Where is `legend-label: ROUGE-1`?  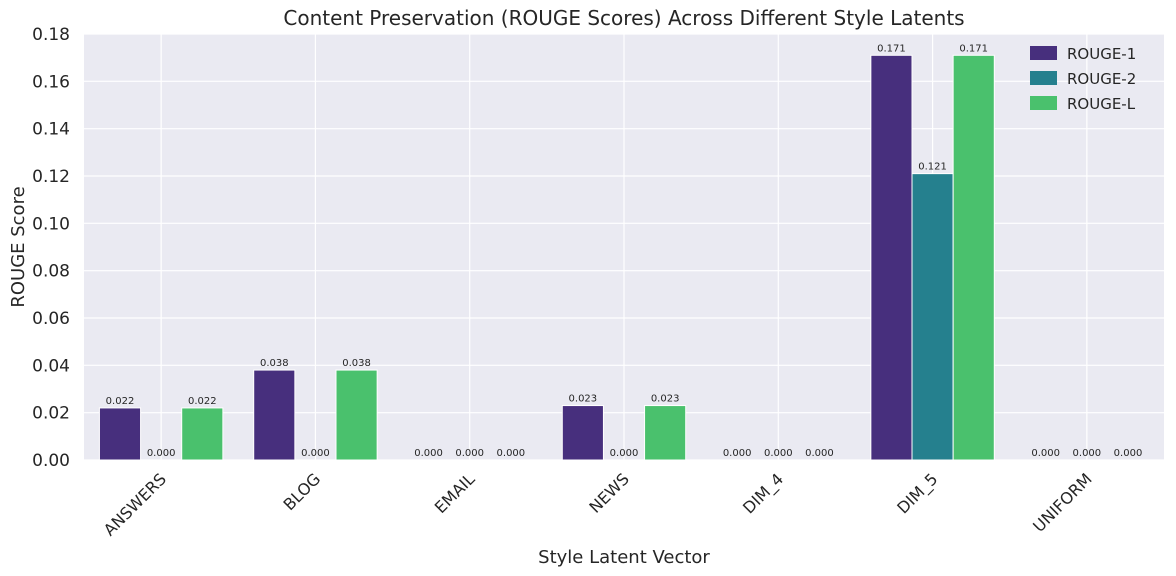 legend-label: ROUGE-1 is located at coordinates (1101, 54).